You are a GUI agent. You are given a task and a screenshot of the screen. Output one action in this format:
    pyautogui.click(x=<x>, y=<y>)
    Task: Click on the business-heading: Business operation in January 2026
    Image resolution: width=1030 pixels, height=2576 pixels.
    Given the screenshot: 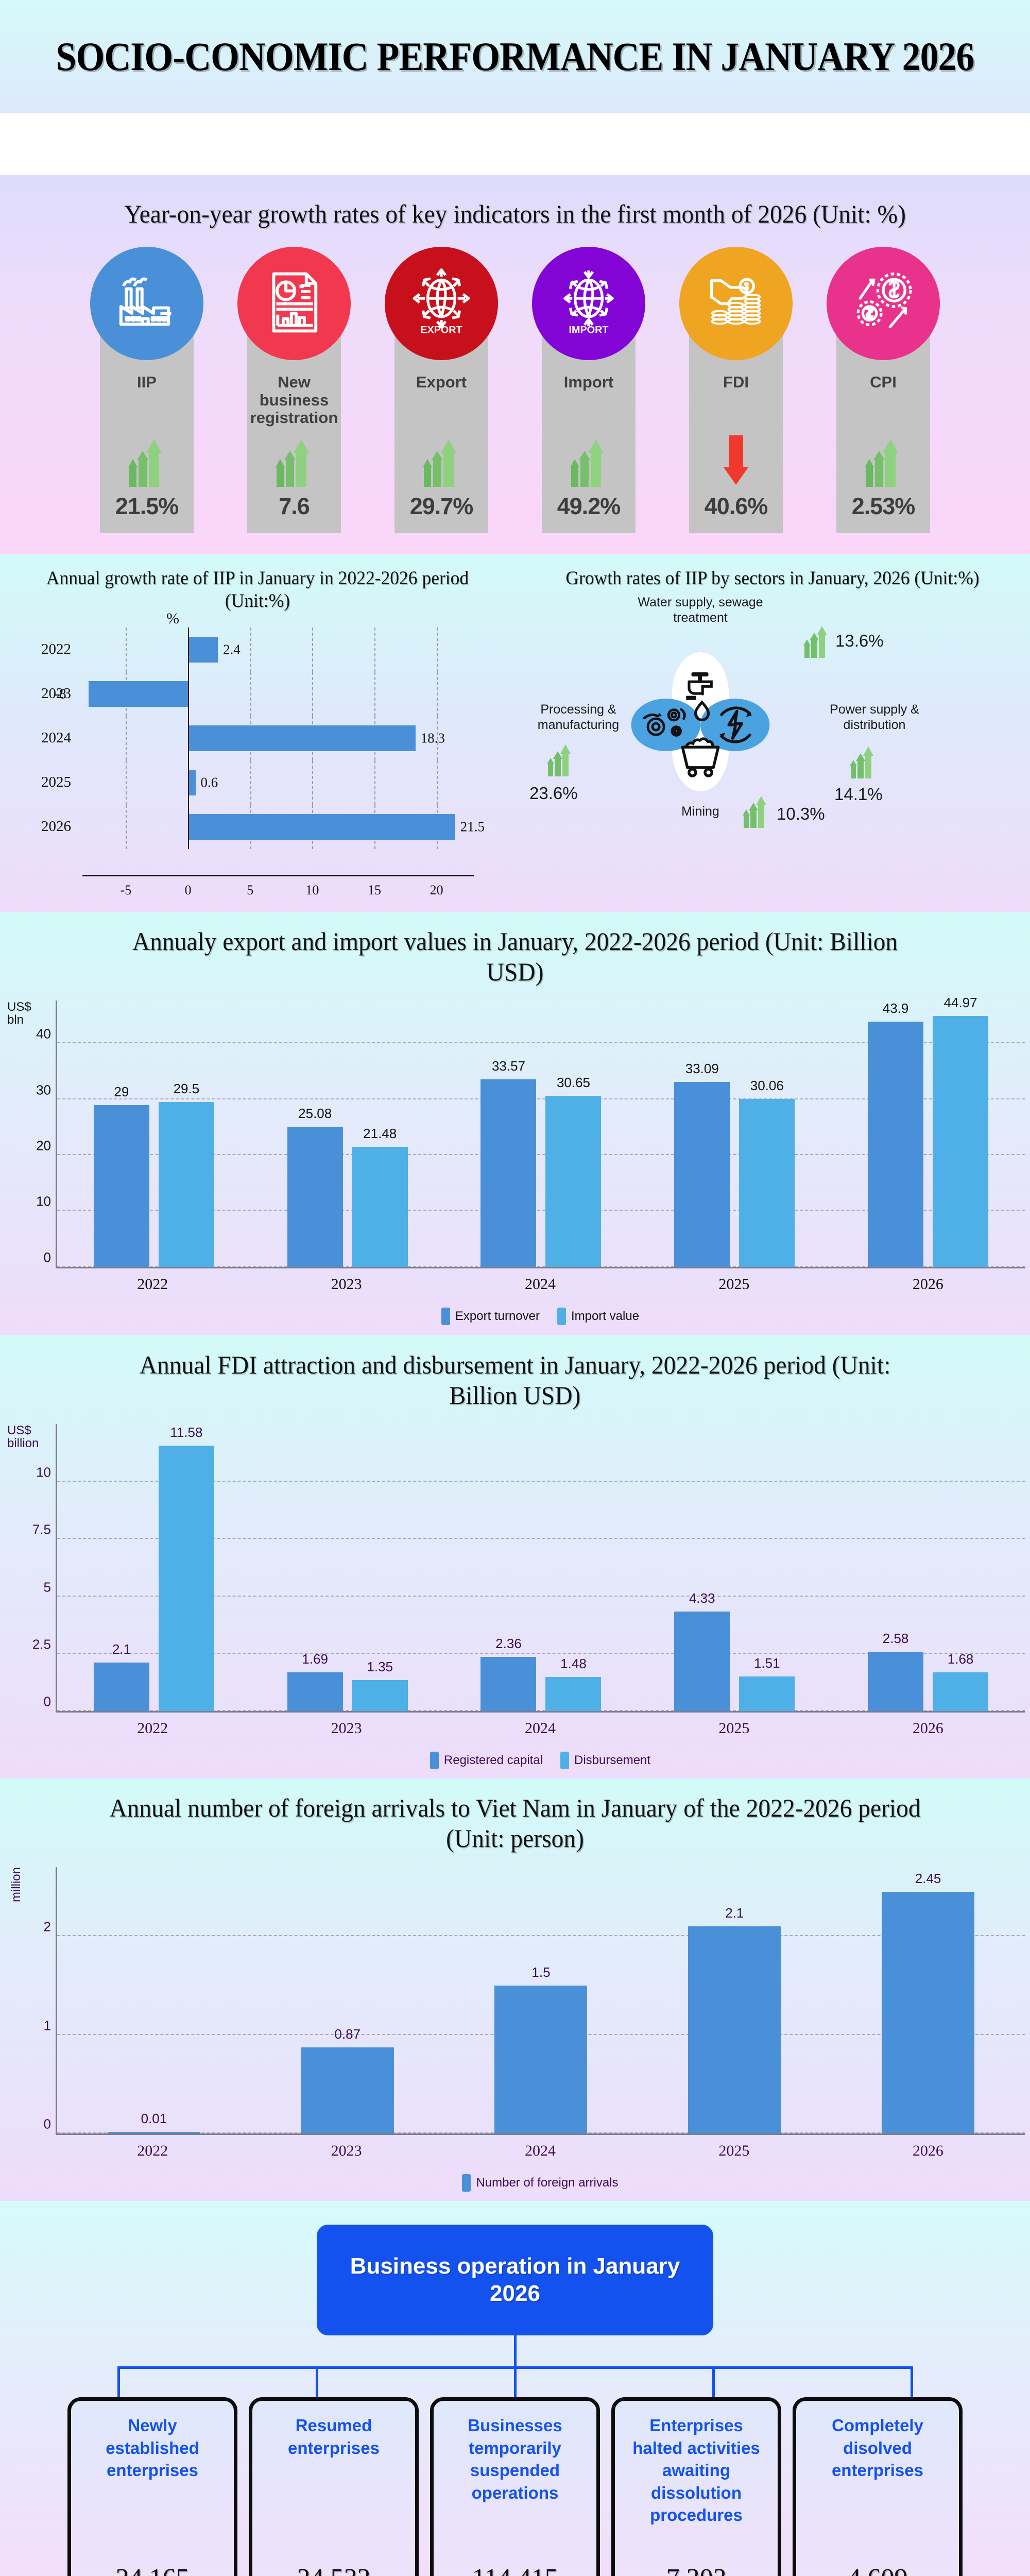 What is the action you would take?
    pyautogui.click(x=515, y=2280)
    